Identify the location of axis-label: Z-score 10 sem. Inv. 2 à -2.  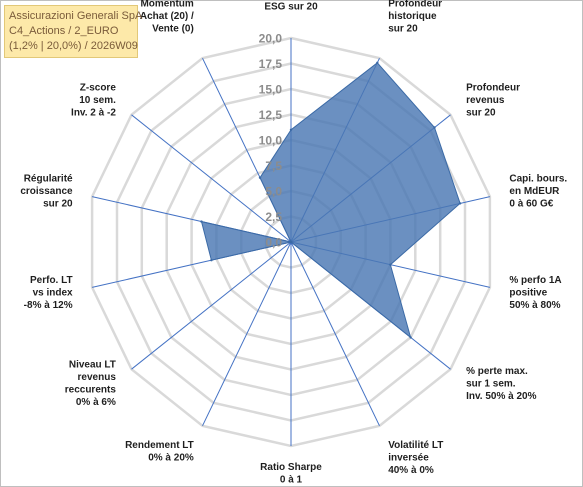
(93, 101).